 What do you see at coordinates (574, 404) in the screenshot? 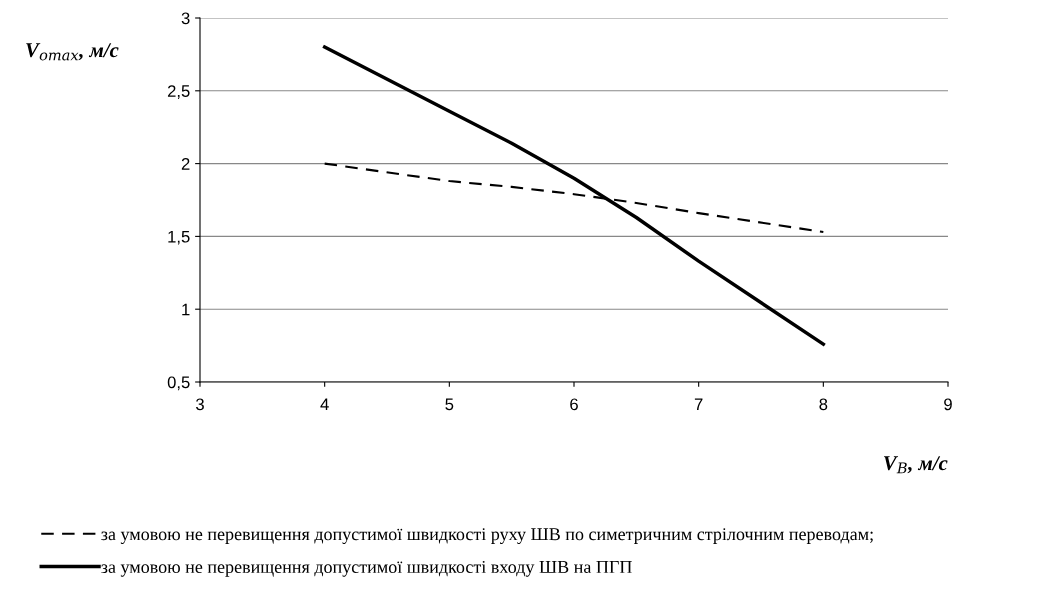
I see `x-tick-label: 6` at bounding box center [574, 404].